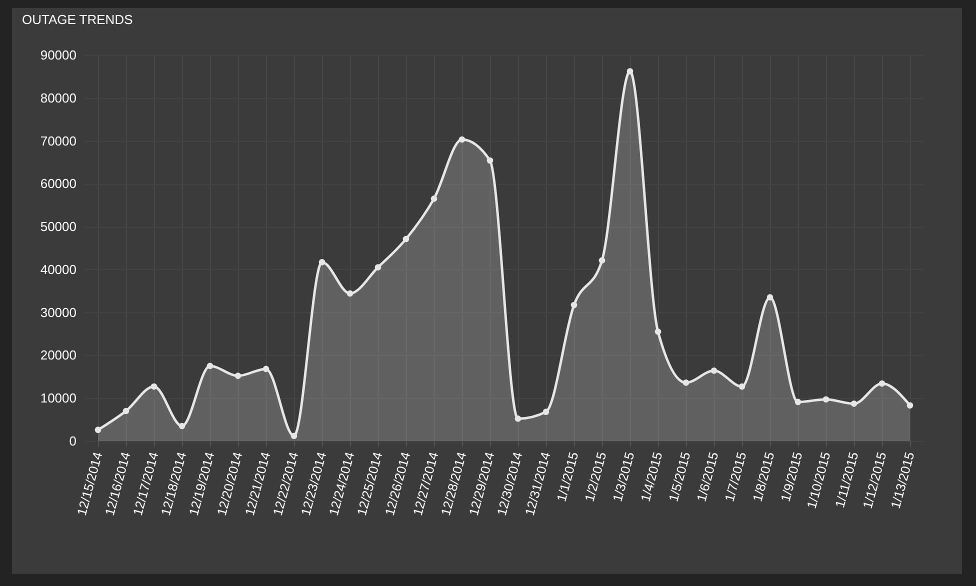 The width and height of the screenshot is (976, 586). What do you see at coordinates (680, 477) in the screenshot?
I see `x-tick-label: 1/5/2015` at bounding box center [680, 477].